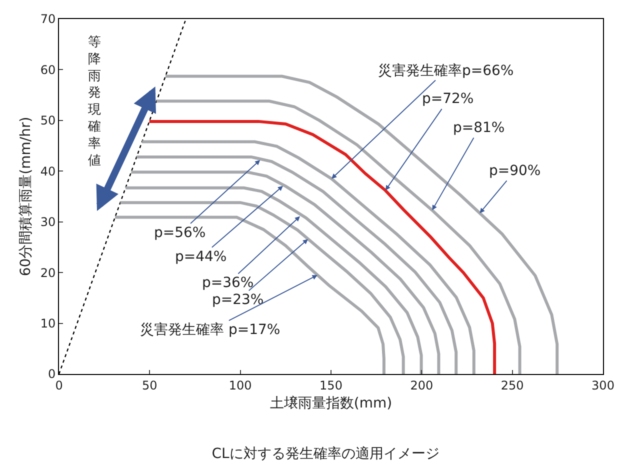 This screenshot has width=626, height=465. I want to click on line-series, so click(250, 295).